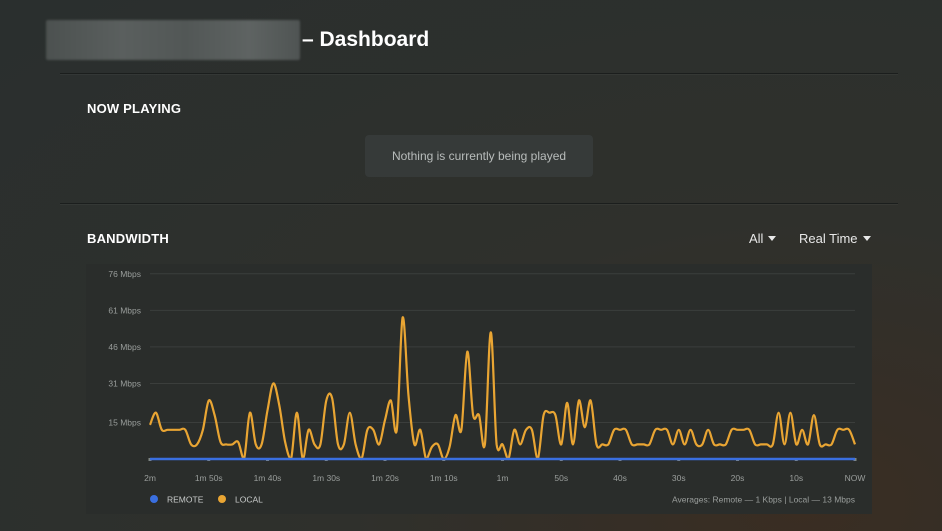 This screenshot has width=942, height=531. What do you see at coordinates (828, 238) in the screenshot?
I see `bandwidth-range-value: Real Time` at bounding box center [828, 238].